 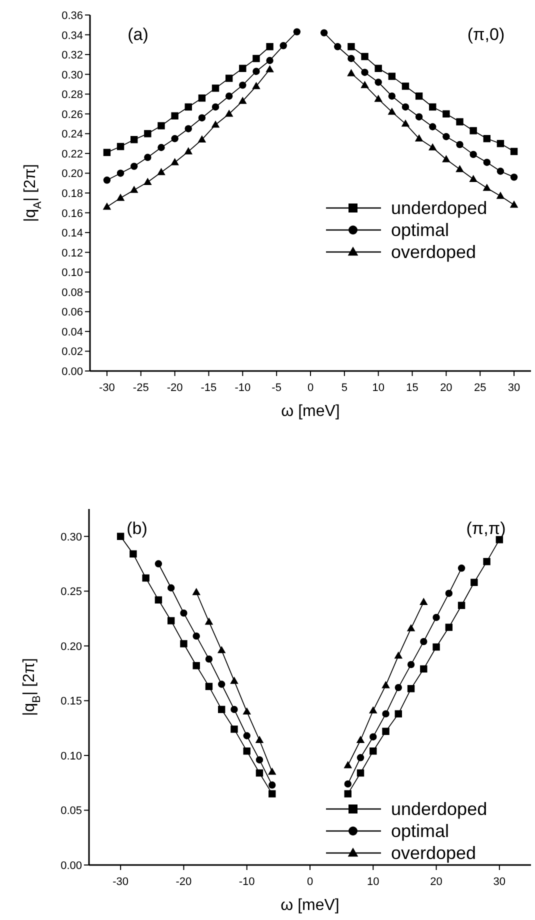 What do you see at coordinates (137, 528) in the screenshot?
I see `annotation: (b)` at bounding box center [137, 528].